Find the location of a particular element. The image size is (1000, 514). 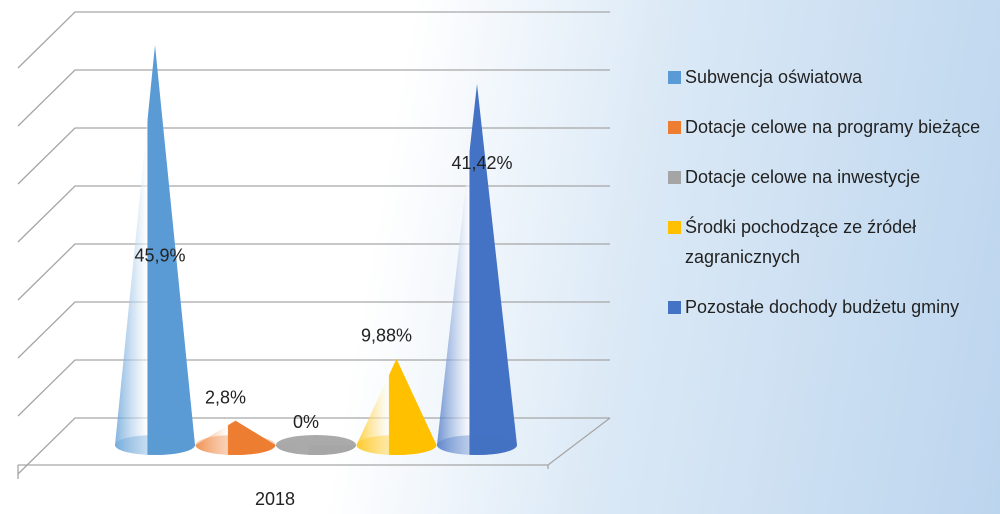

legend-label: Dotacje celowe na programy bieżące is located at coordinates (833, 127).